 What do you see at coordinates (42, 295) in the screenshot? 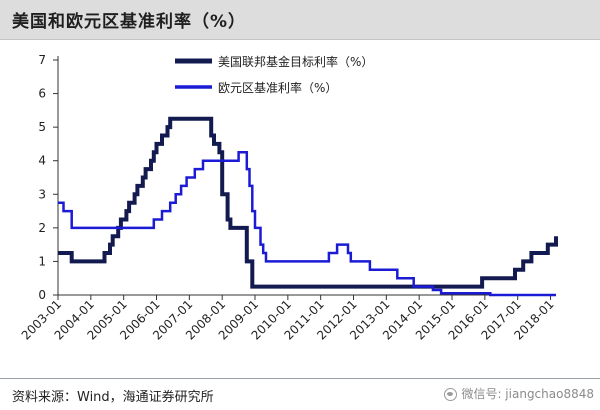
I see `y-tick-label: 0` at bounding box center [42, 295].